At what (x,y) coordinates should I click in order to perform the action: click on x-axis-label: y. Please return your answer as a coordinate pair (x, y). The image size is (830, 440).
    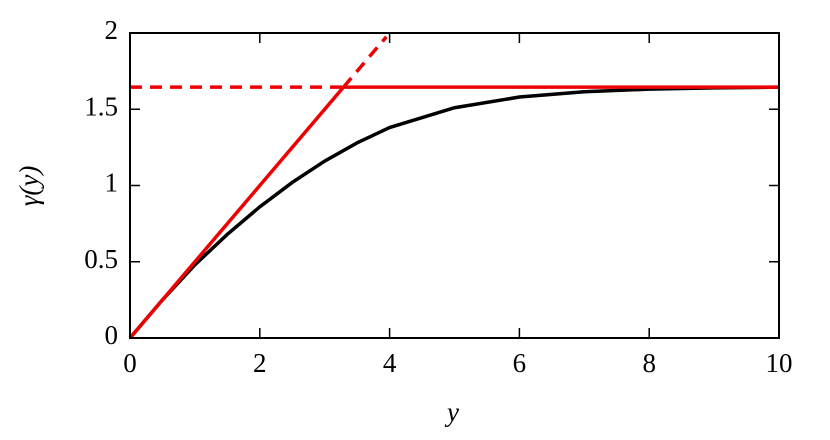
    Looking at the image, I should click on (451, 412).